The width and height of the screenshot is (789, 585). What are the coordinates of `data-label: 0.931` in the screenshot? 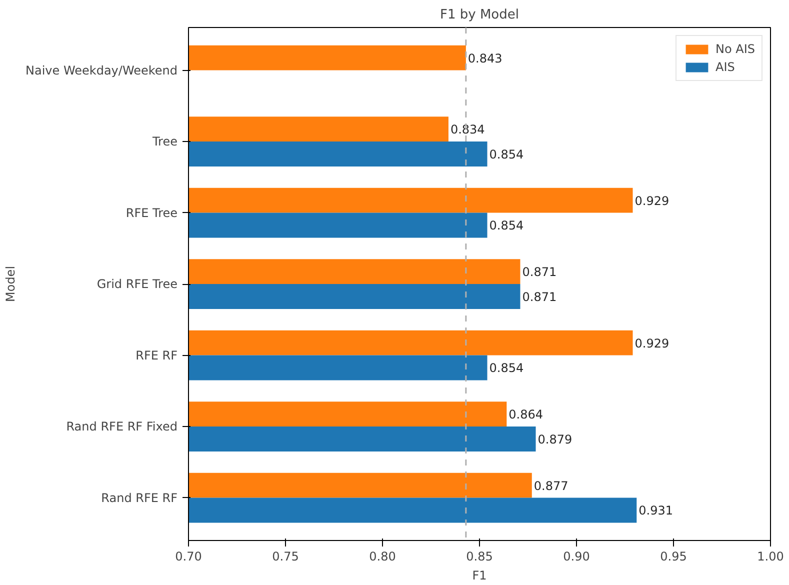 It's located at (655, 511).